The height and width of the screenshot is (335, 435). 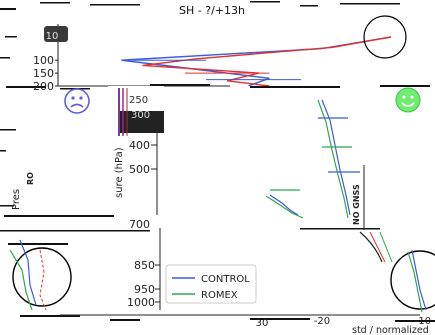 I want to click on legend-romex-label: ROMEX, so click(x=219, y=295).